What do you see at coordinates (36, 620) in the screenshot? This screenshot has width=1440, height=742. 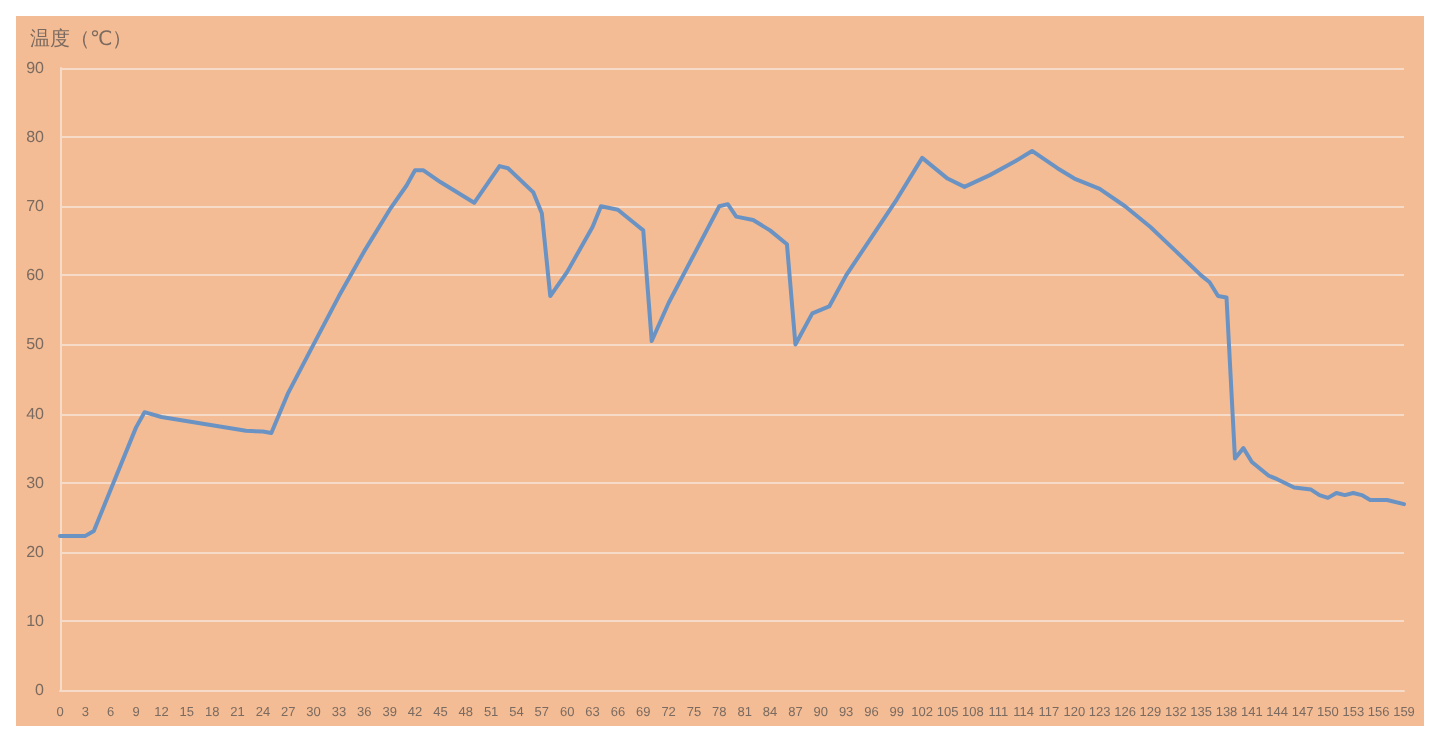 I see `y-tick-label: 10` at bounding box center [36, 620].